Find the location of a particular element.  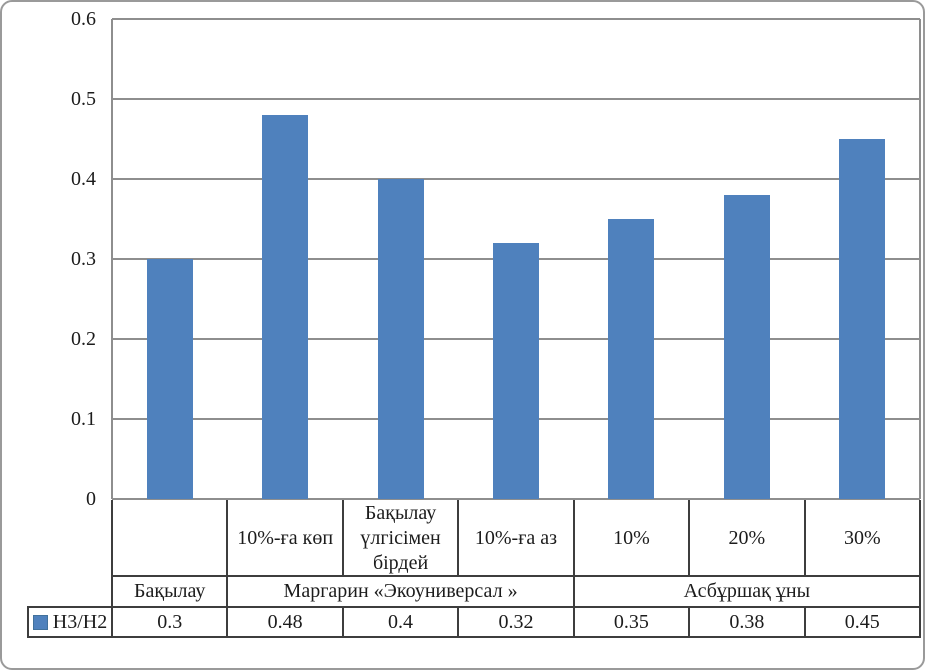

y-tick-label: 0.4 is located at coordinates (83, 179).